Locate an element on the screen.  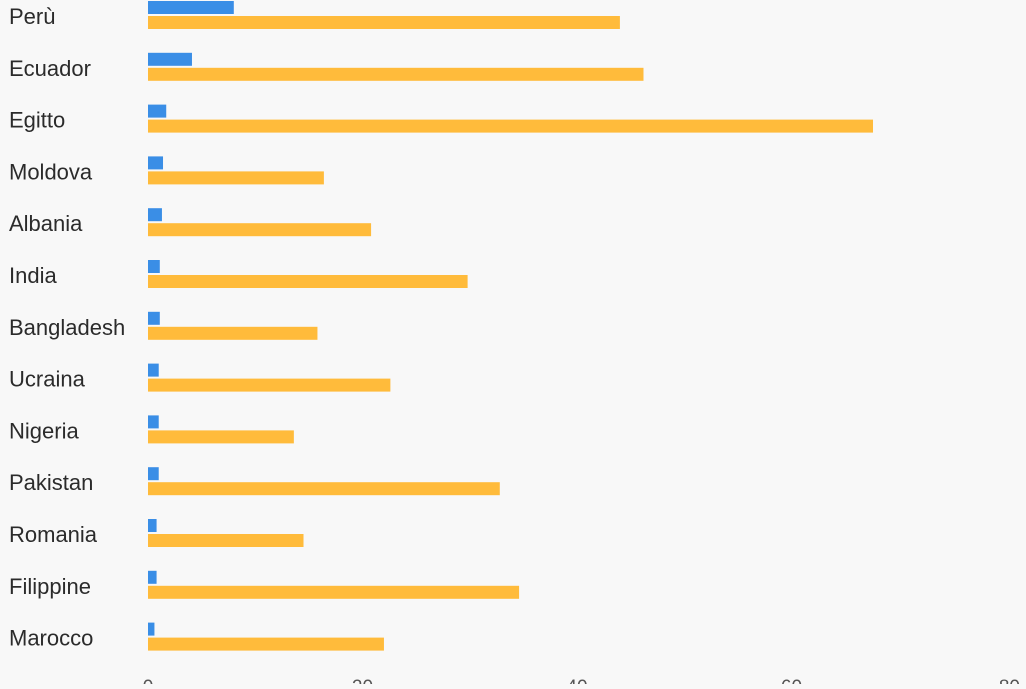
category-row: Perù is located at coordinates (314, 15).